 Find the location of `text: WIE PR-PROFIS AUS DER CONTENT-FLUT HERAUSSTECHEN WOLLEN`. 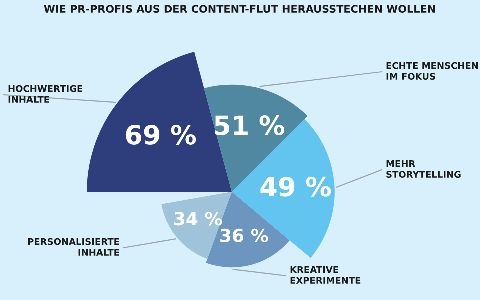

text: WIE PR-PROFIS AUS DER CONTENT-FLUT HERAUSSTECHEN WOLLEN is located at coordinates (240, 9).